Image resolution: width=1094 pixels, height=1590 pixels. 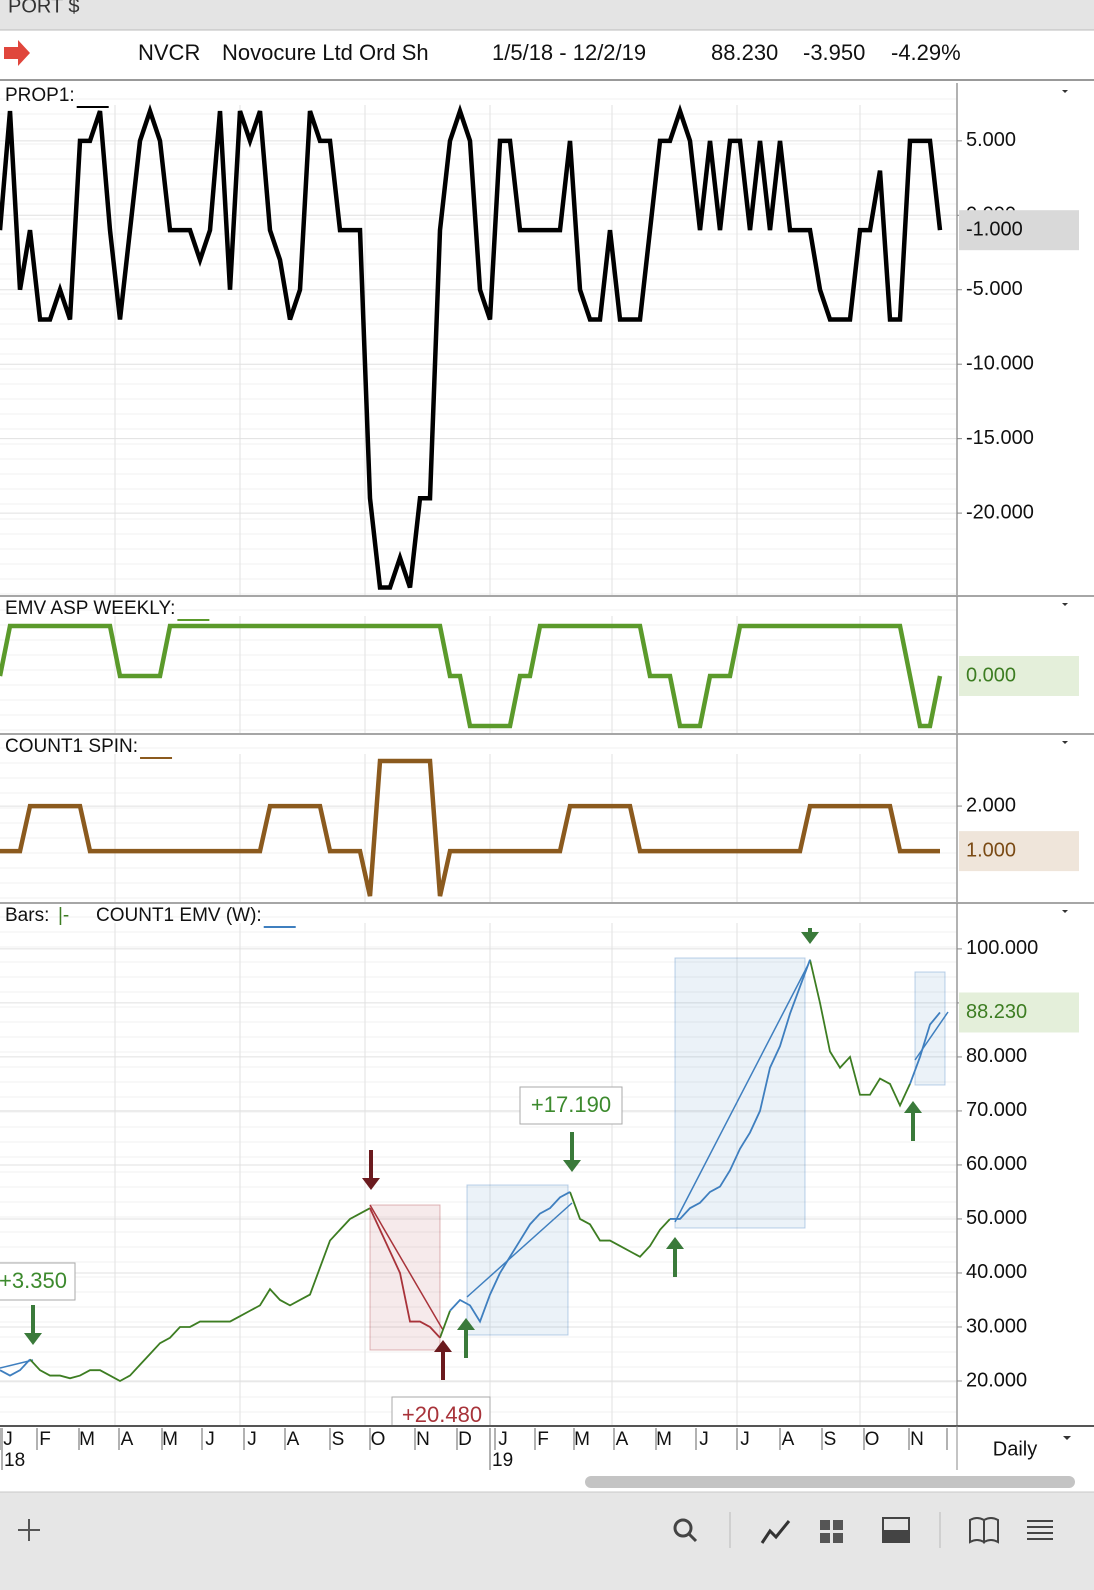 I want to click on trade-label: +20.480, so click(x=442, y=1414).